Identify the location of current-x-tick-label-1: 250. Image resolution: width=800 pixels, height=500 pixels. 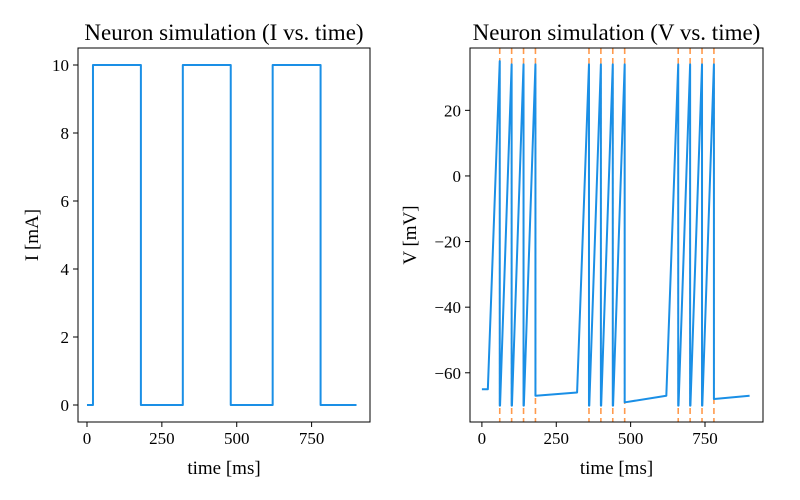
(162, 438).